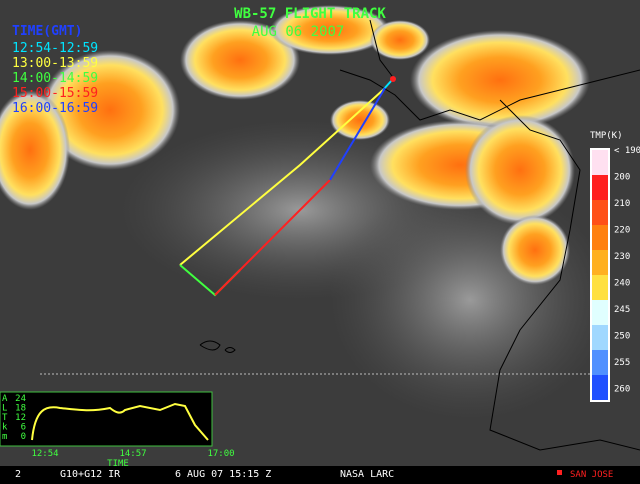  What do you see at coordinates (320, 473) in the screenshot?
I see `footer-bar` at bounding box center [320, 473].